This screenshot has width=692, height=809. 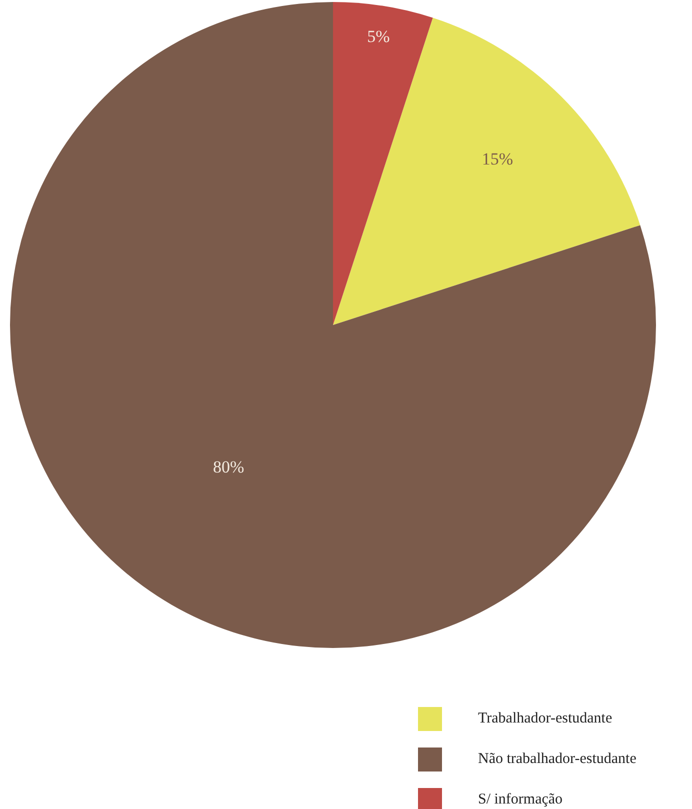 What do you see at coordinates (228, 467) in the screenshot?
I see `data-label: 80%` at bounding box center [228, 467].